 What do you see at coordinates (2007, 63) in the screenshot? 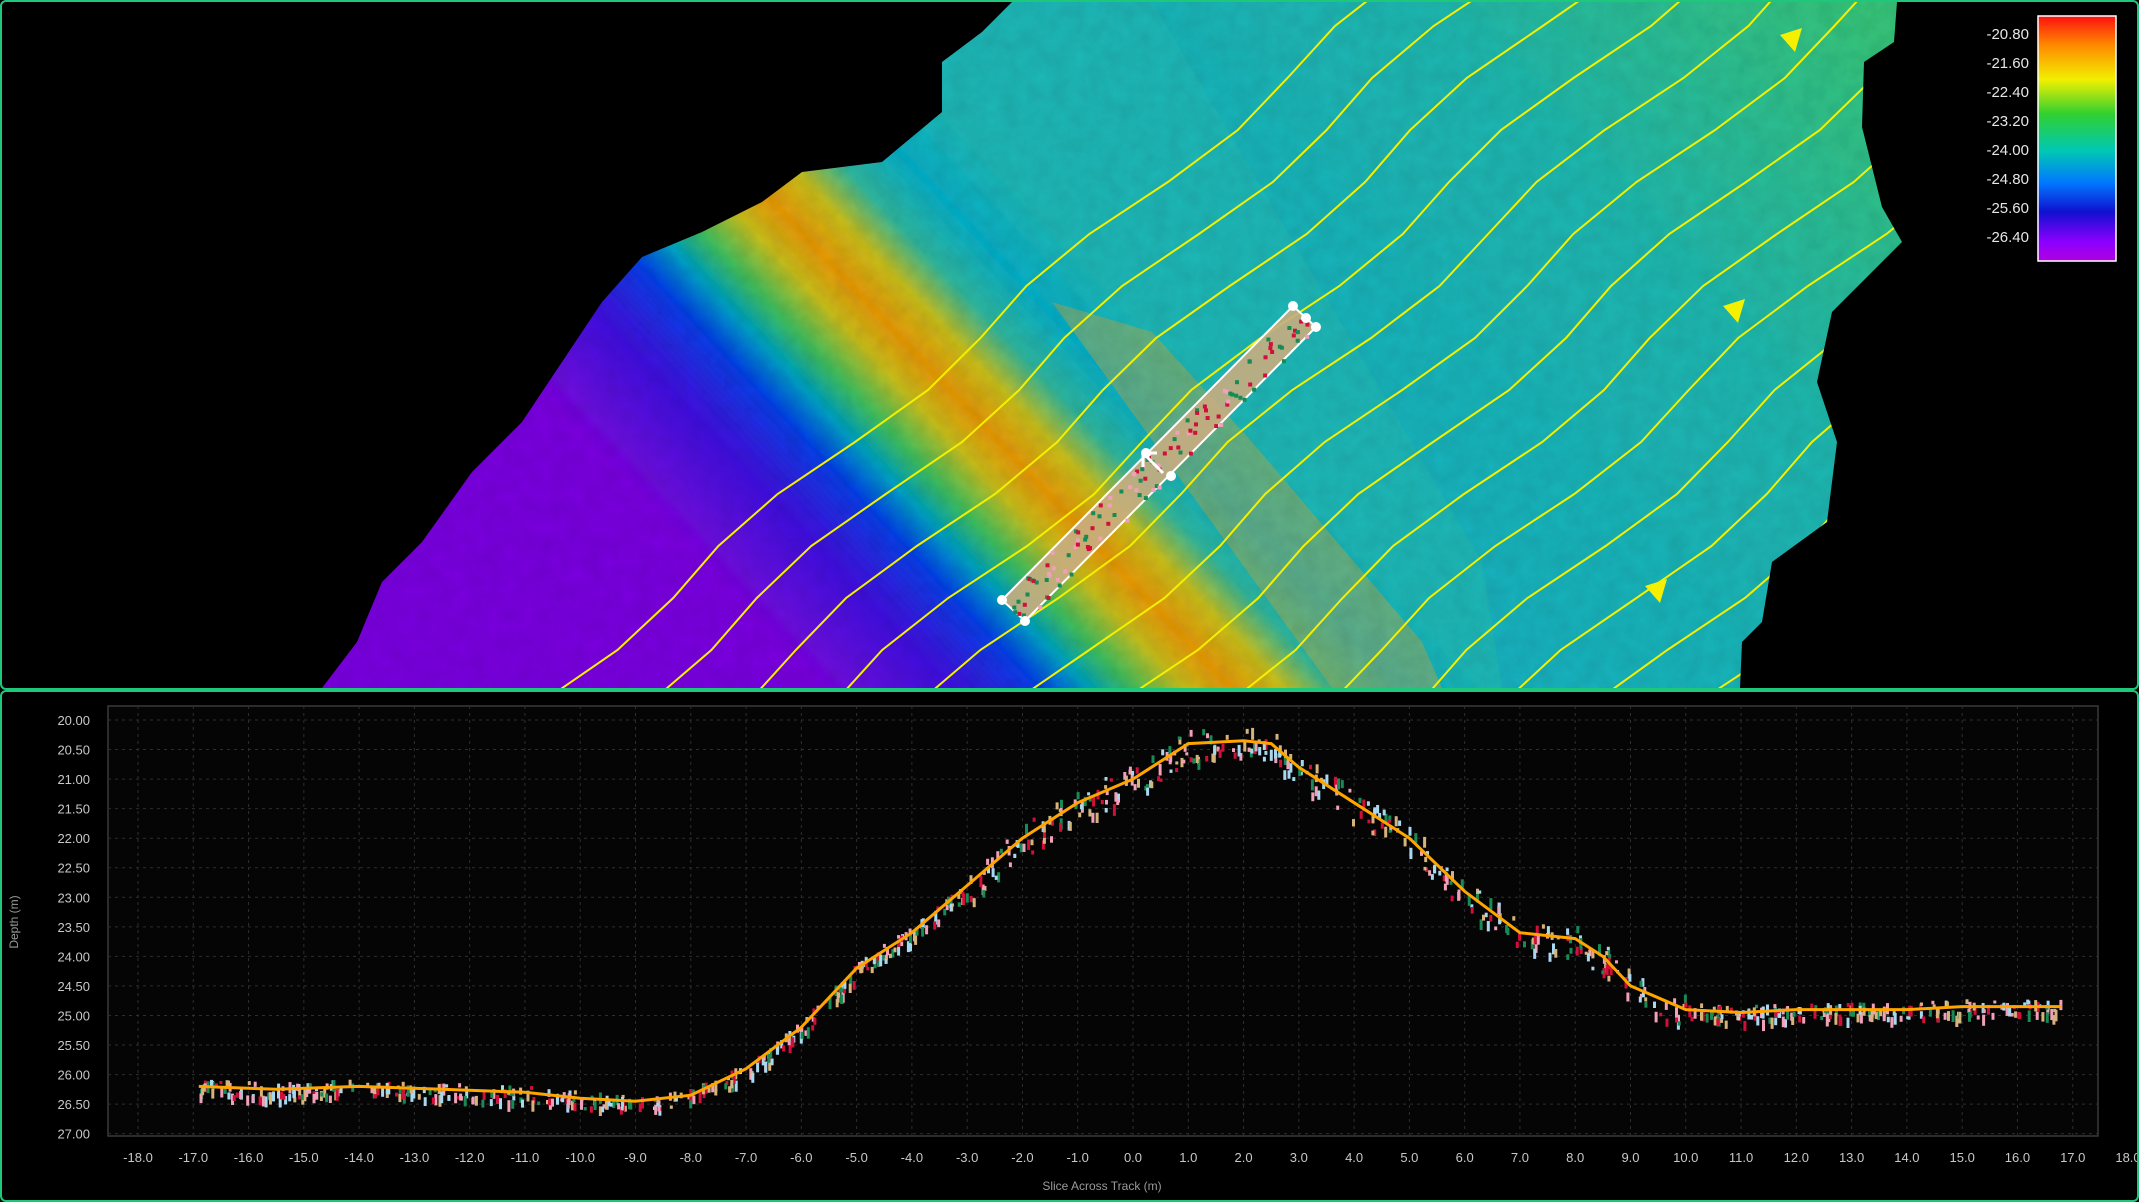
I see `legend-label: -21.60` at bounding box center [2007, 63].